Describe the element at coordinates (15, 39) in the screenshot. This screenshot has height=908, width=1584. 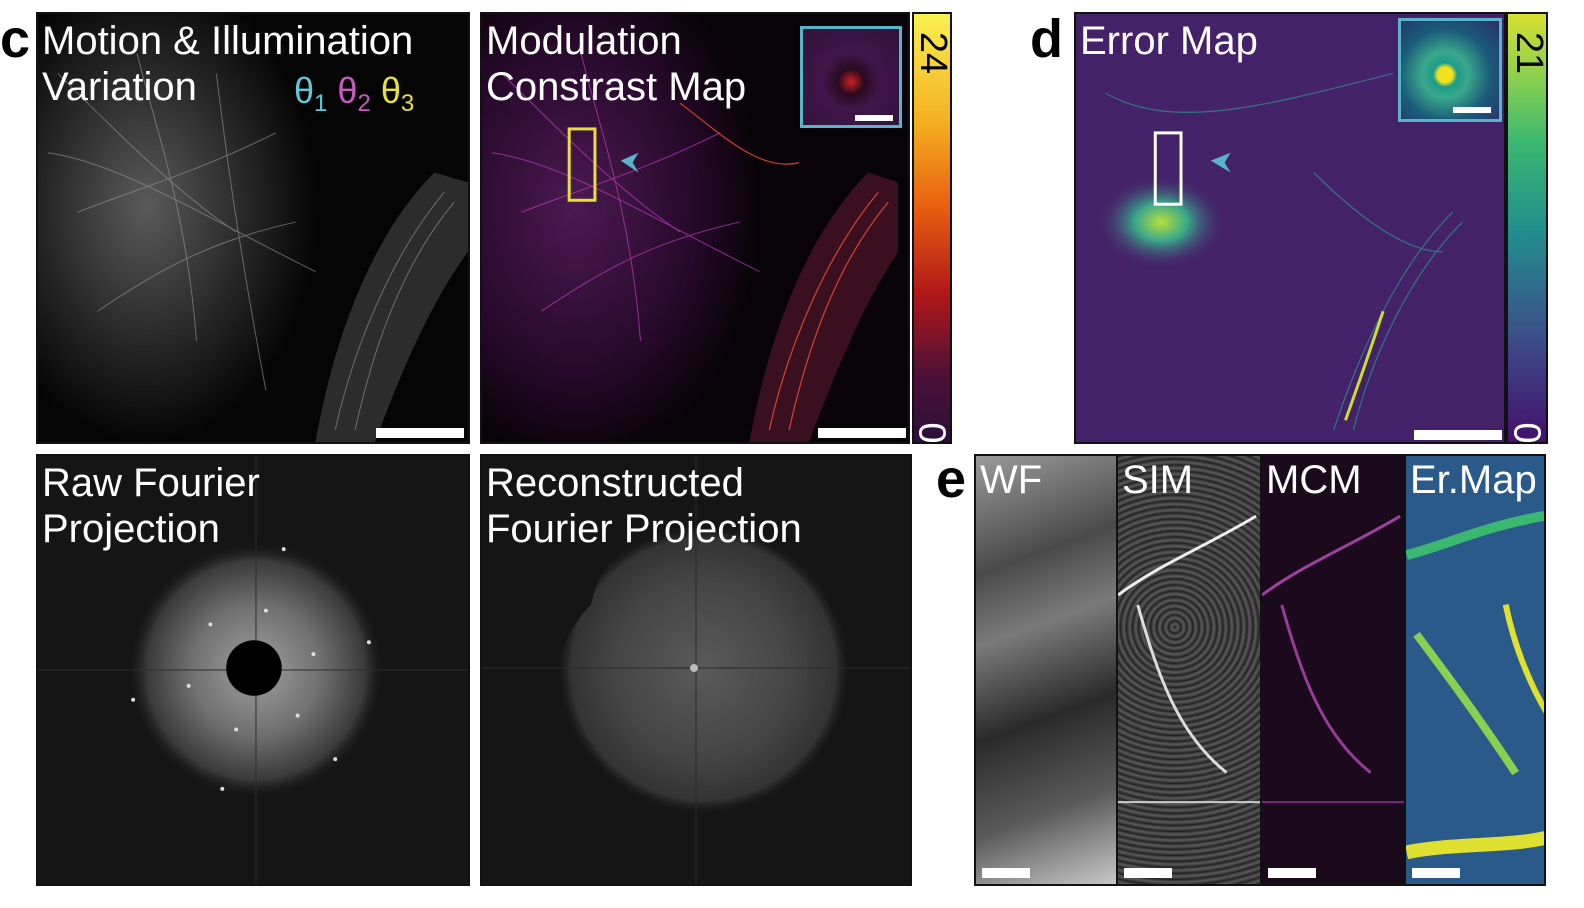
I see `panel-label-c: c` at that location.